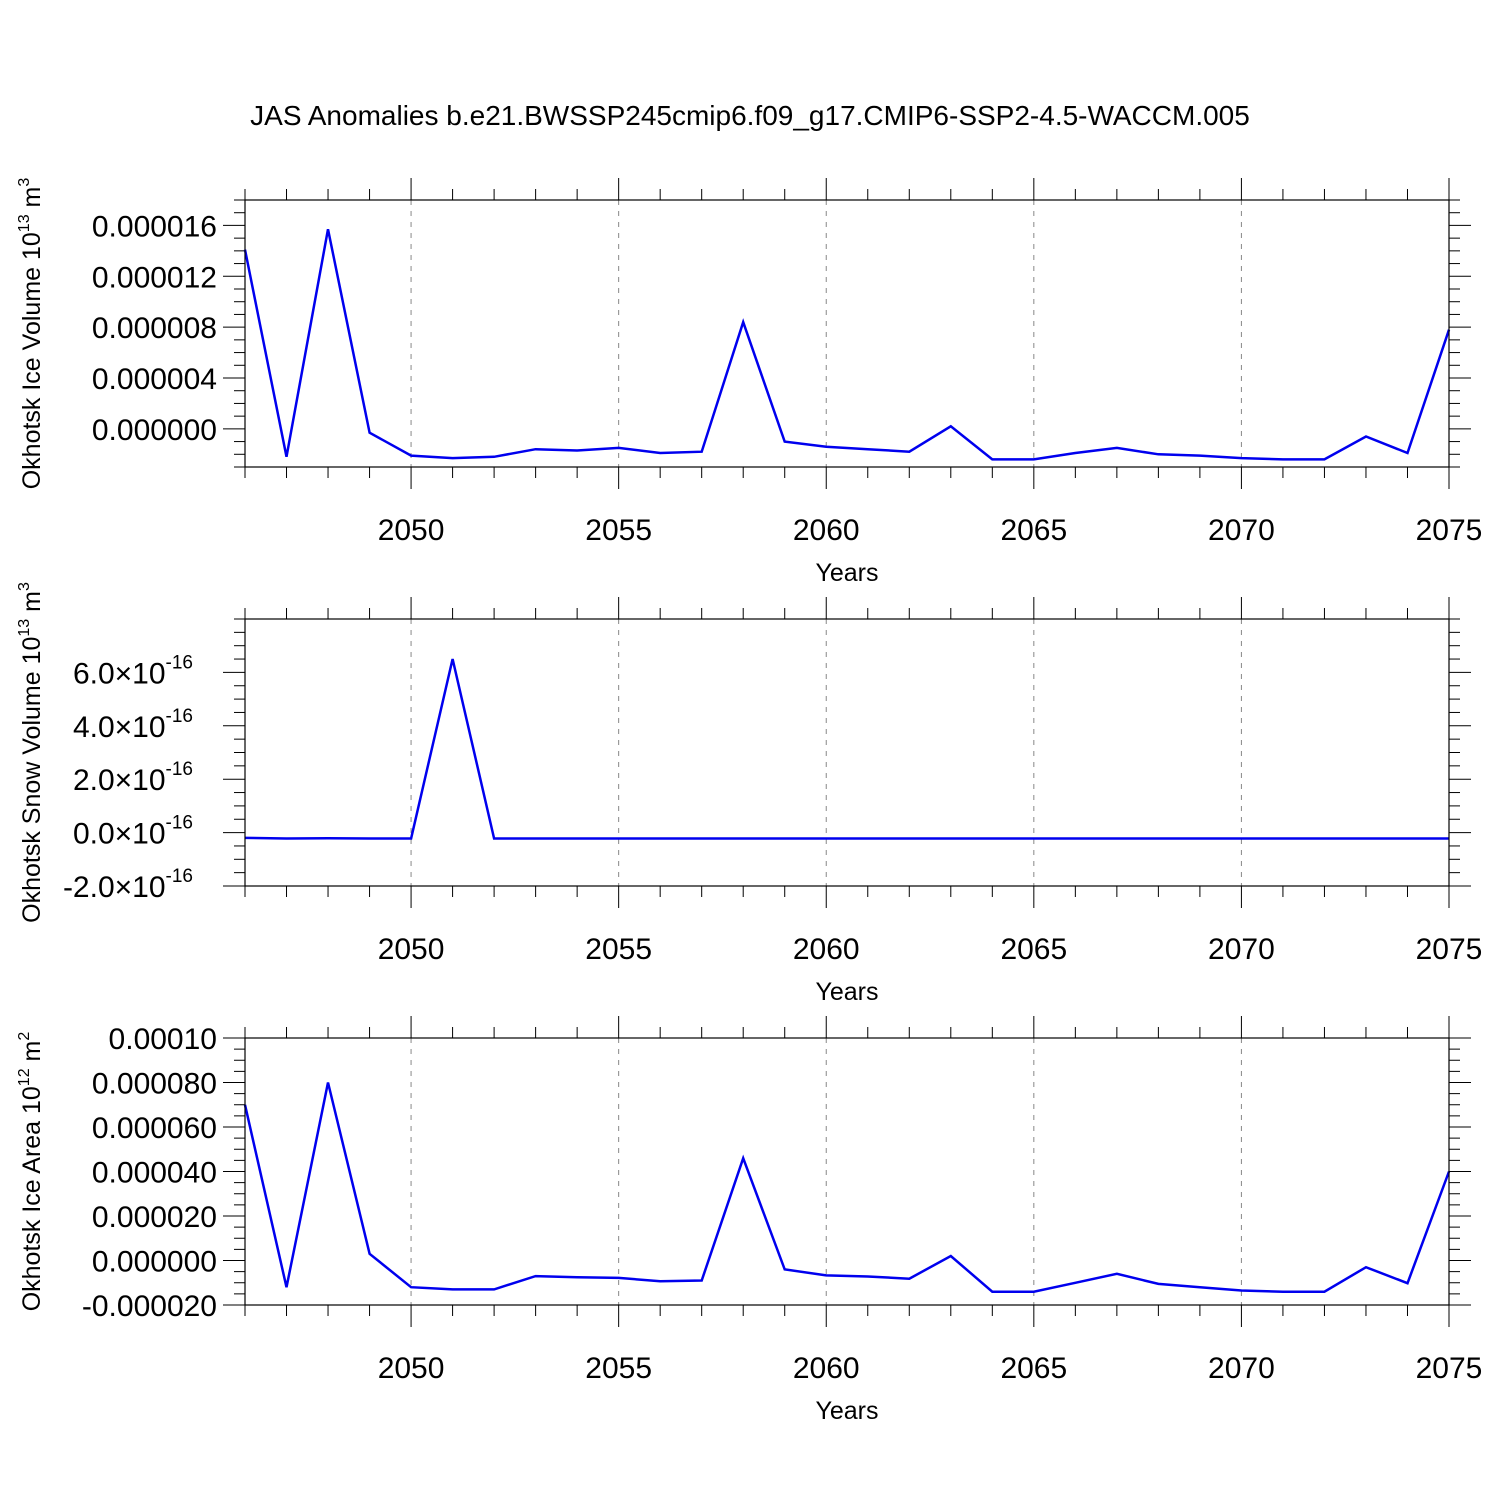  I want to click on y-tick-label: 0.000040, so click(154, 1173).